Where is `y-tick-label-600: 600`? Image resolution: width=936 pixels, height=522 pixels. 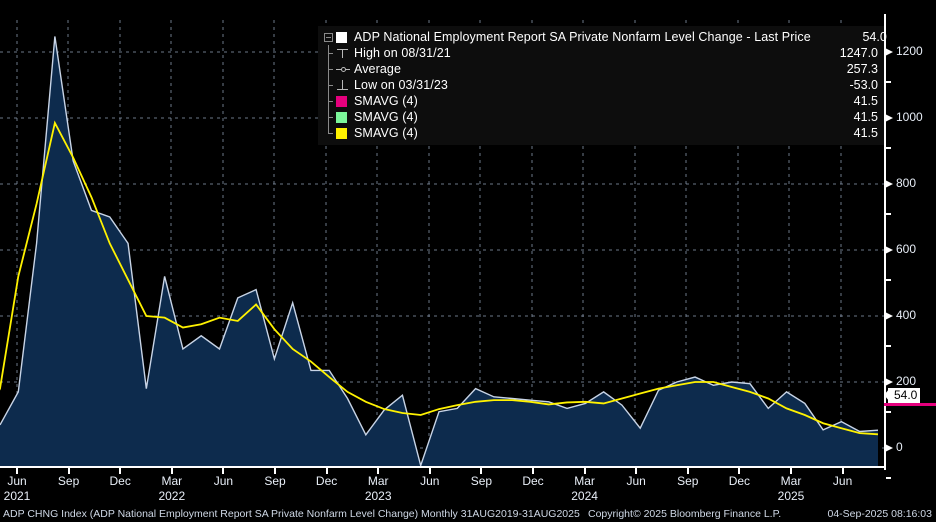
y-tick-label-600: 600 is located at coordinates (906, 249).